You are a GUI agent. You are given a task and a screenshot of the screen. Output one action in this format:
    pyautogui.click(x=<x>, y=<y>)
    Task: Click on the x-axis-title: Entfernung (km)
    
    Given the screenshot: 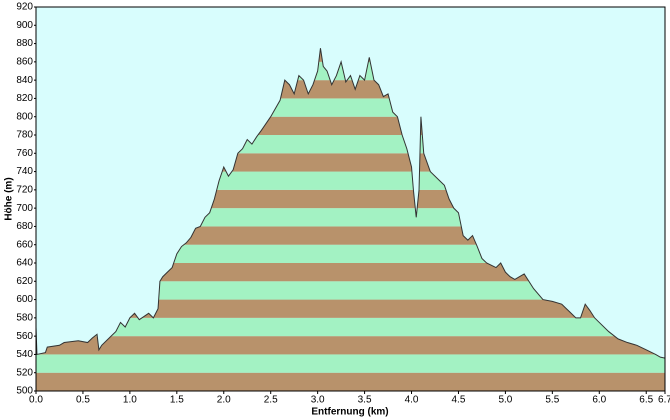 What is the action you would take?
    pyautogui.click(x=349, y=412)
    